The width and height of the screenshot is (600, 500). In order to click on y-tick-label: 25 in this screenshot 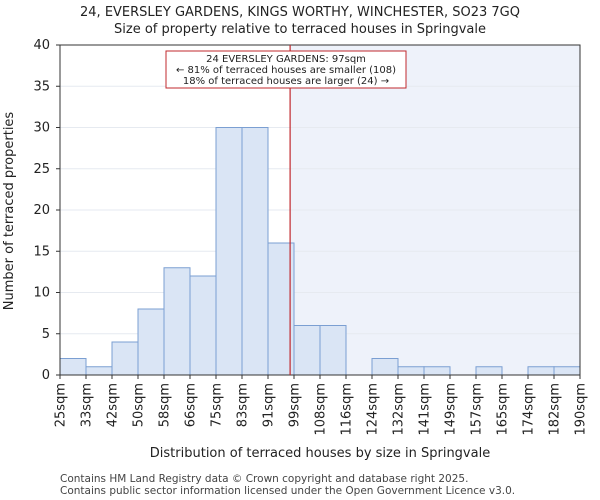, I will do `click(41, 169)`.